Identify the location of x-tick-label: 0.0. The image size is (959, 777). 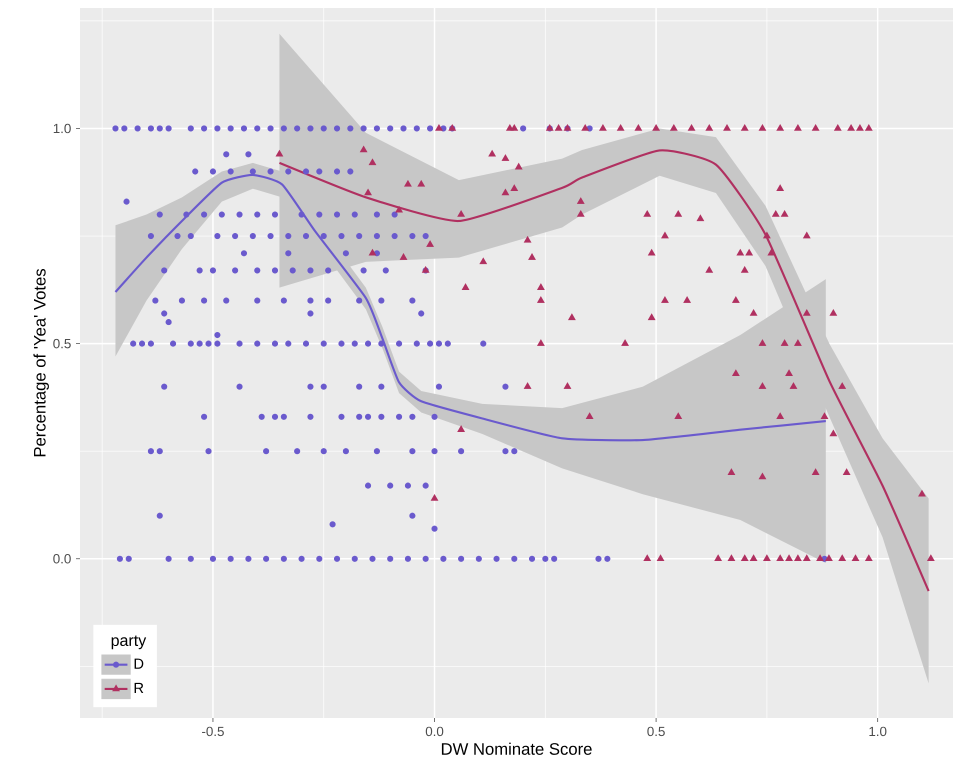
(435, 731).